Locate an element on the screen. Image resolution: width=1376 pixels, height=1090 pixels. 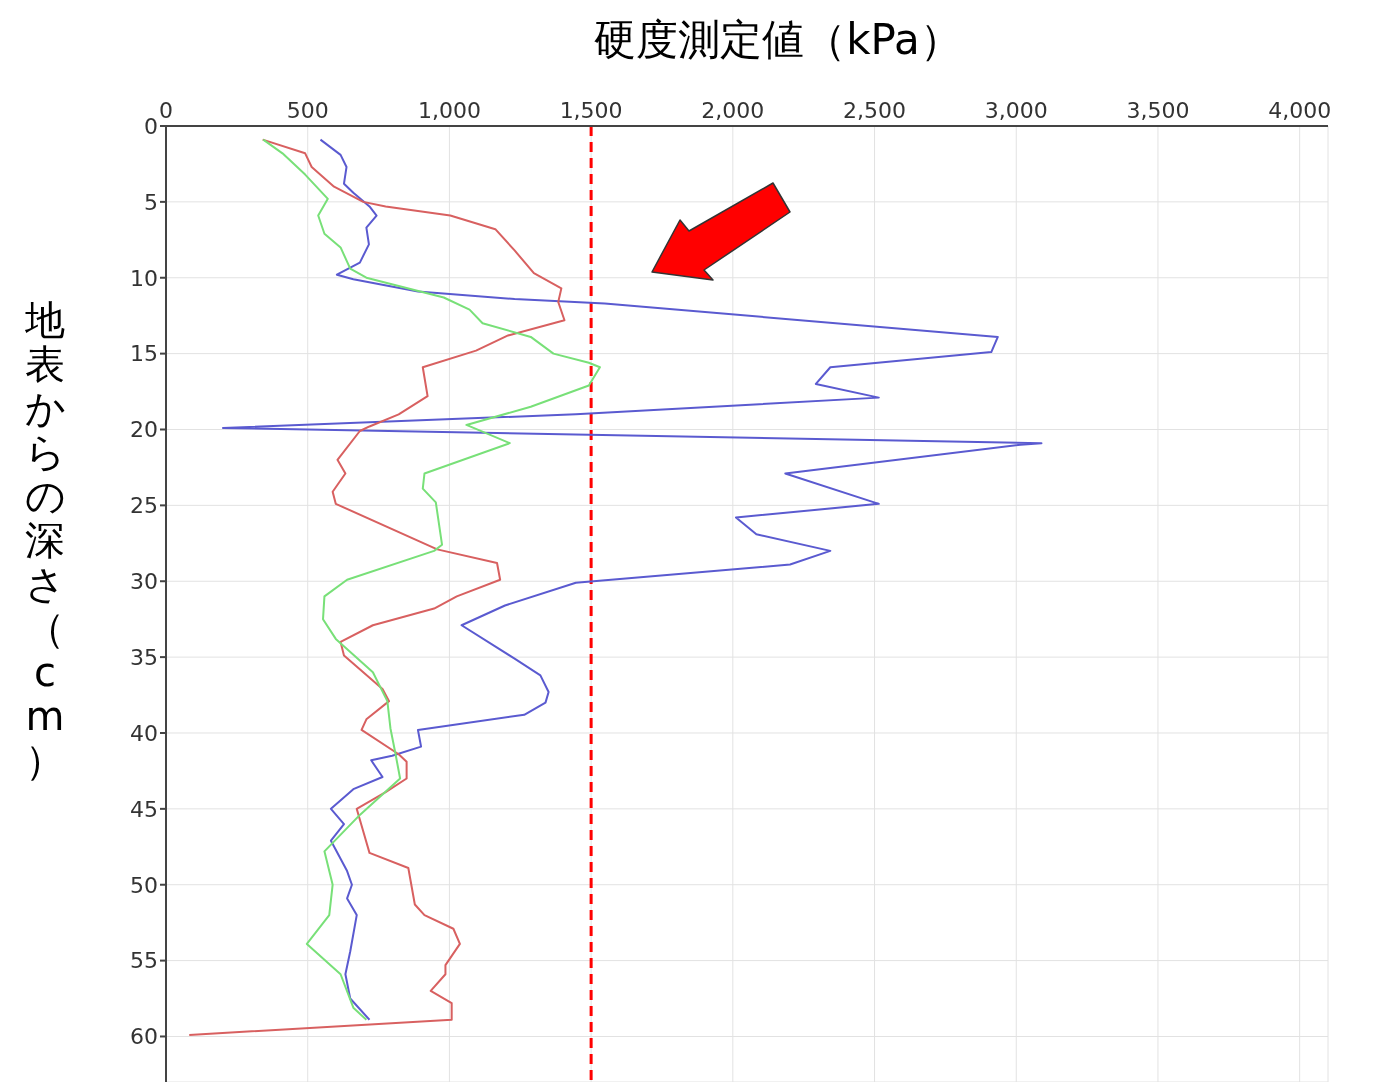
y-tick-label: 45 is located at coordinates (144, 809).